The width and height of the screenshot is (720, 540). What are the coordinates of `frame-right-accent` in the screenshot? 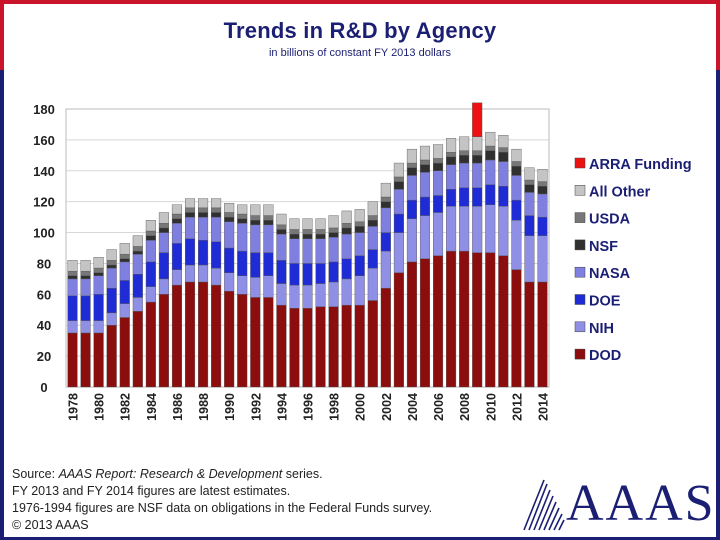 It's located at (718, 35).